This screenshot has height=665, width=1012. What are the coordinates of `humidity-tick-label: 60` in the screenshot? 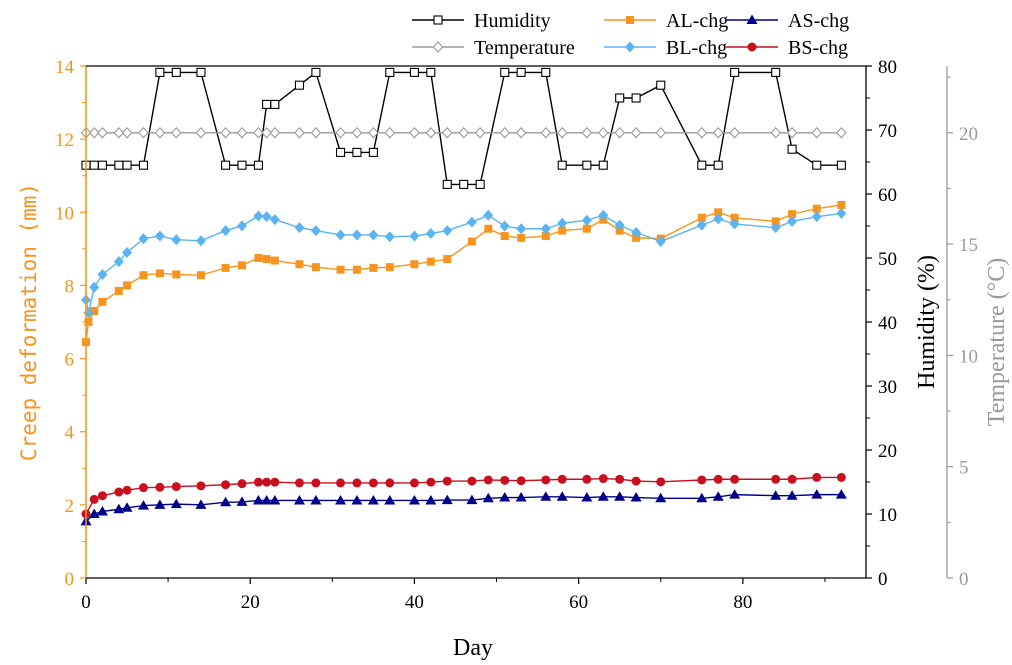 It's located at (887, 195).